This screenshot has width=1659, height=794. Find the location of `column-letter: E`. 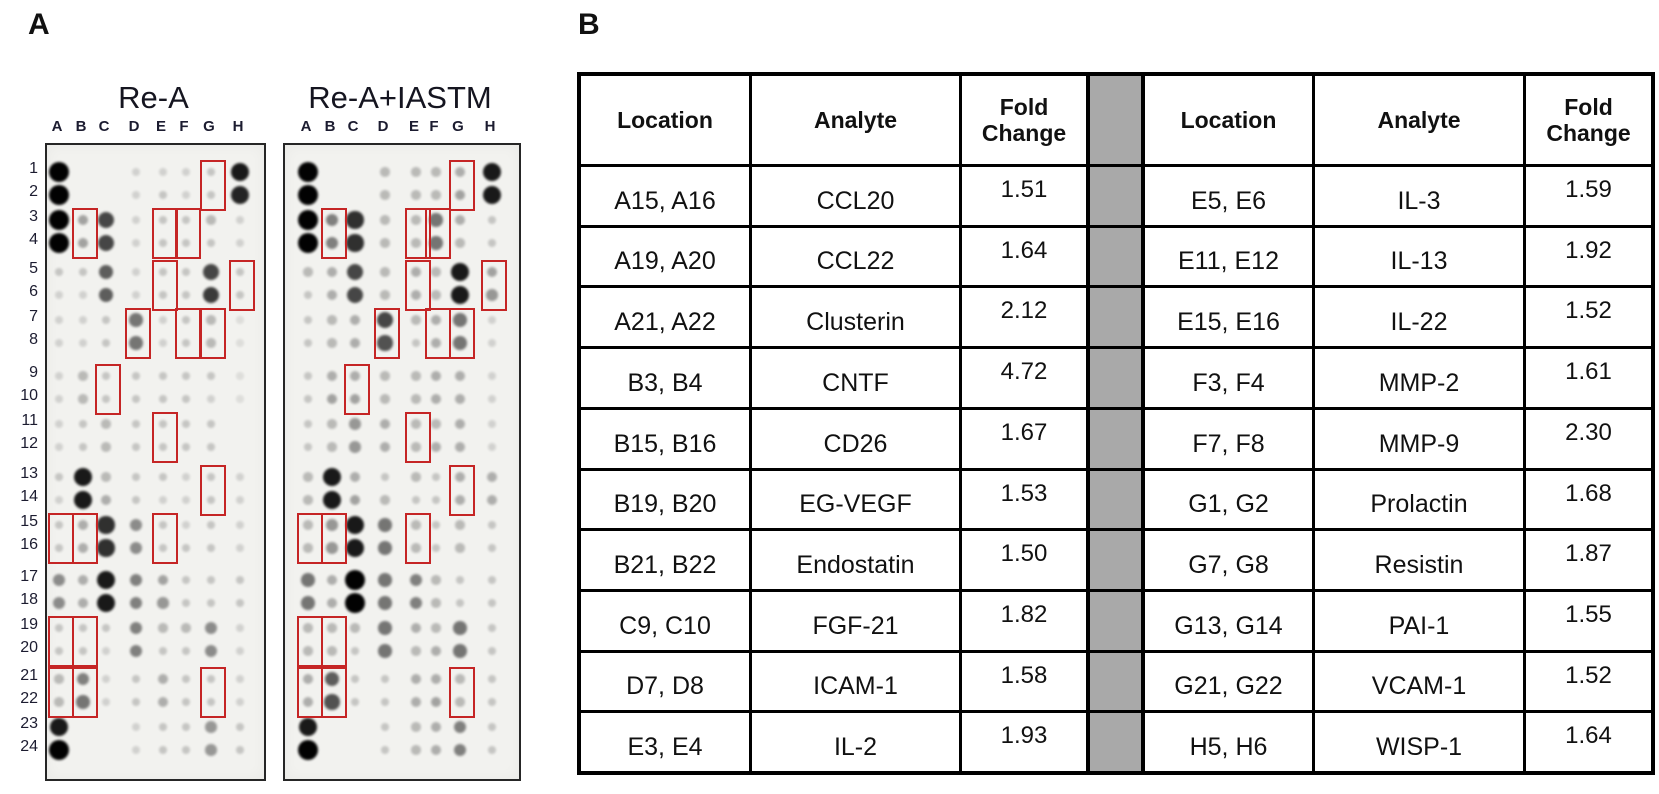

column-letter: E is located at coordinates (413, 126).